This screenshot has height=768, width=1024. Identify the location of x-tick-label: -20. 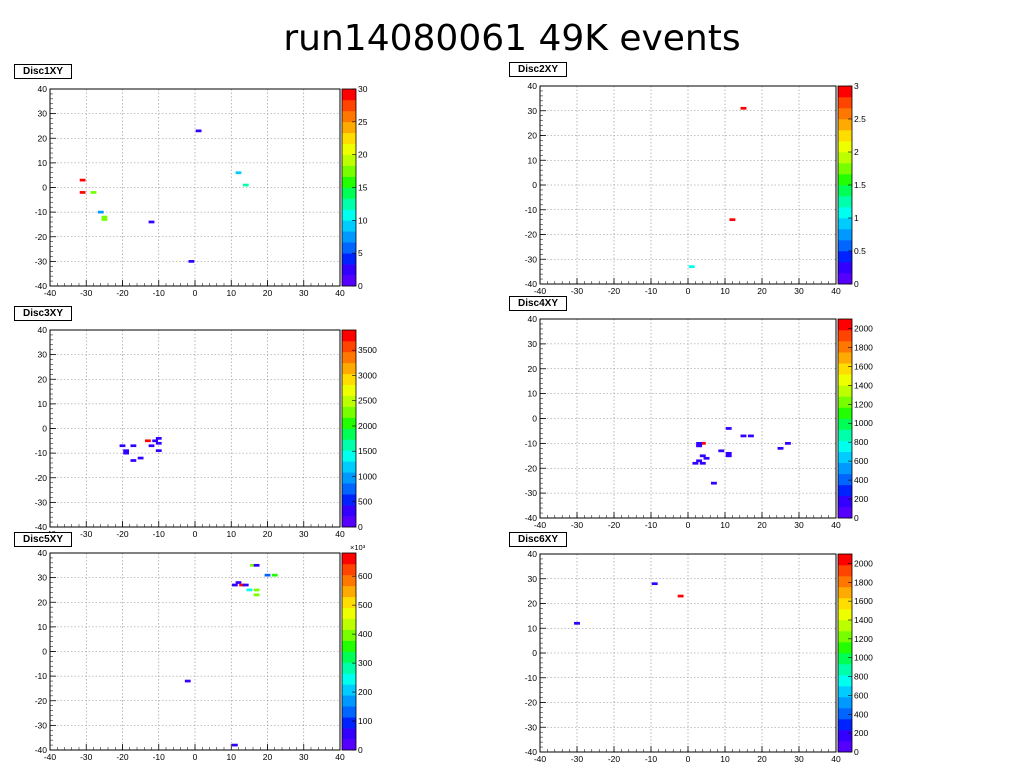
(614, 525).